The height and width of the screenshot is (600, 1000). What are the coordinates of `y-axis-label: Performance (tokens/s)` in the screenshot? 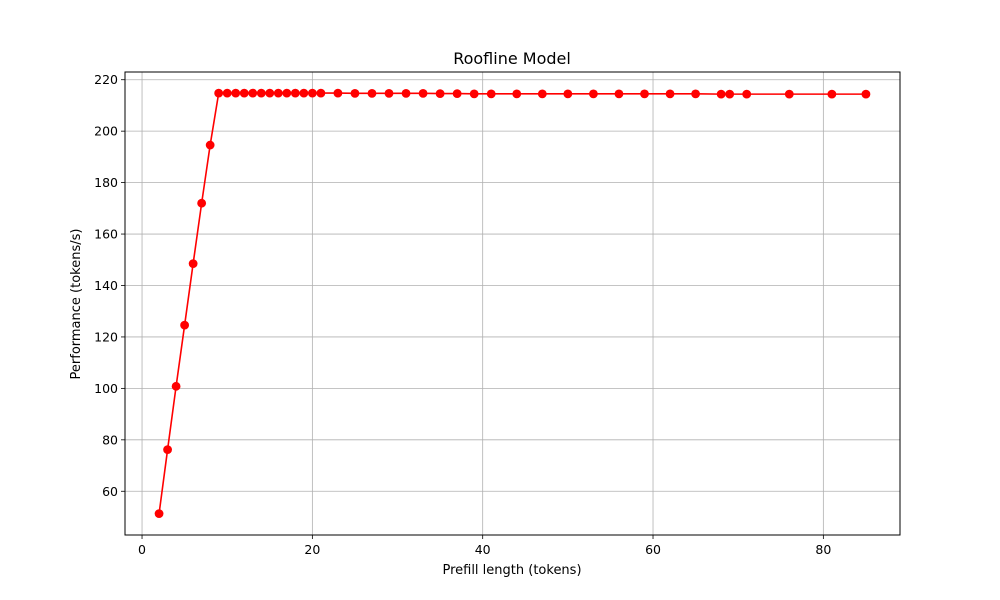 It's located at (76, 304).